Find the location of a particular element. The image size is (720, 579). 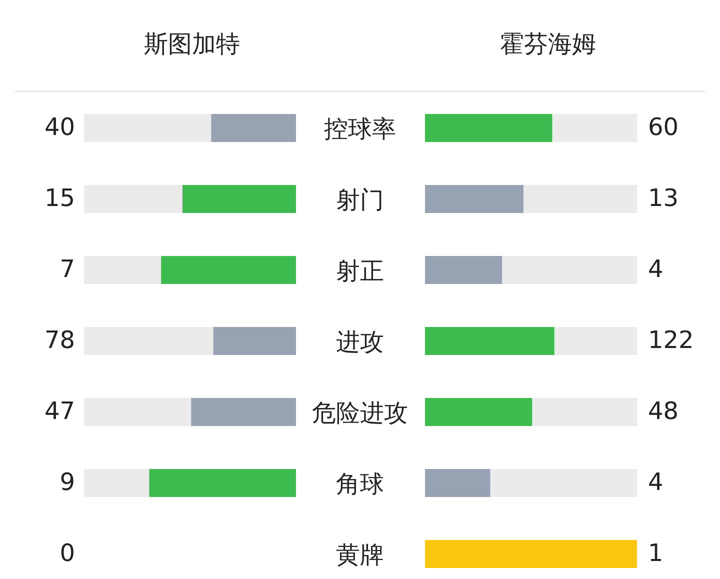

data-label: 40 is located at coordinates (59, 126).